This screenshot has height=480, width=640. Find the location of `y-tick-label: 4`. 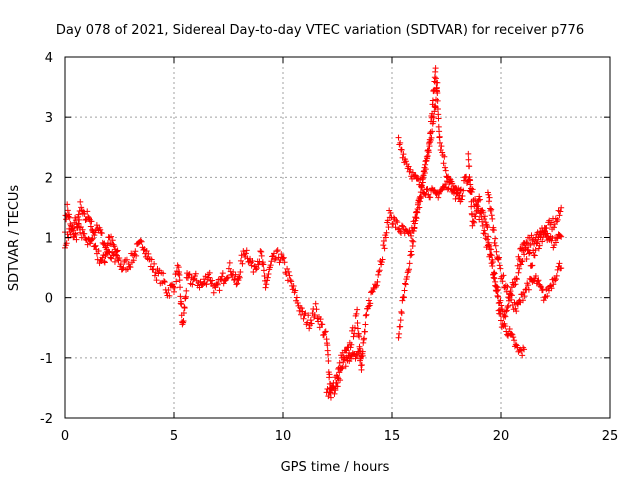

y-tick-label: 4 is located at coordinates (49, 58).